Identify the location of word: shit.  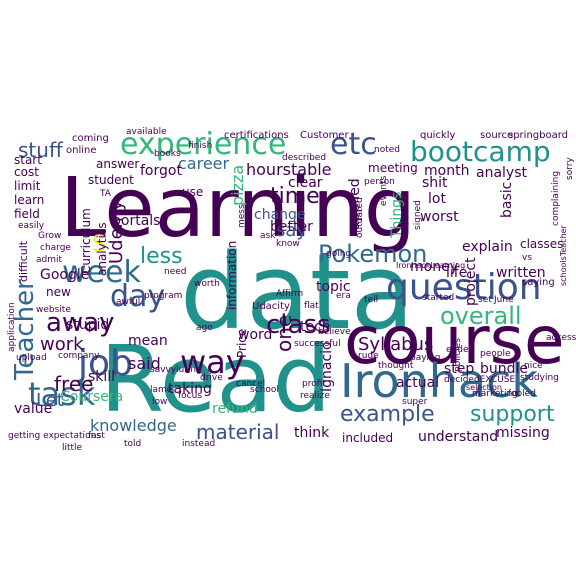
(435, 183).